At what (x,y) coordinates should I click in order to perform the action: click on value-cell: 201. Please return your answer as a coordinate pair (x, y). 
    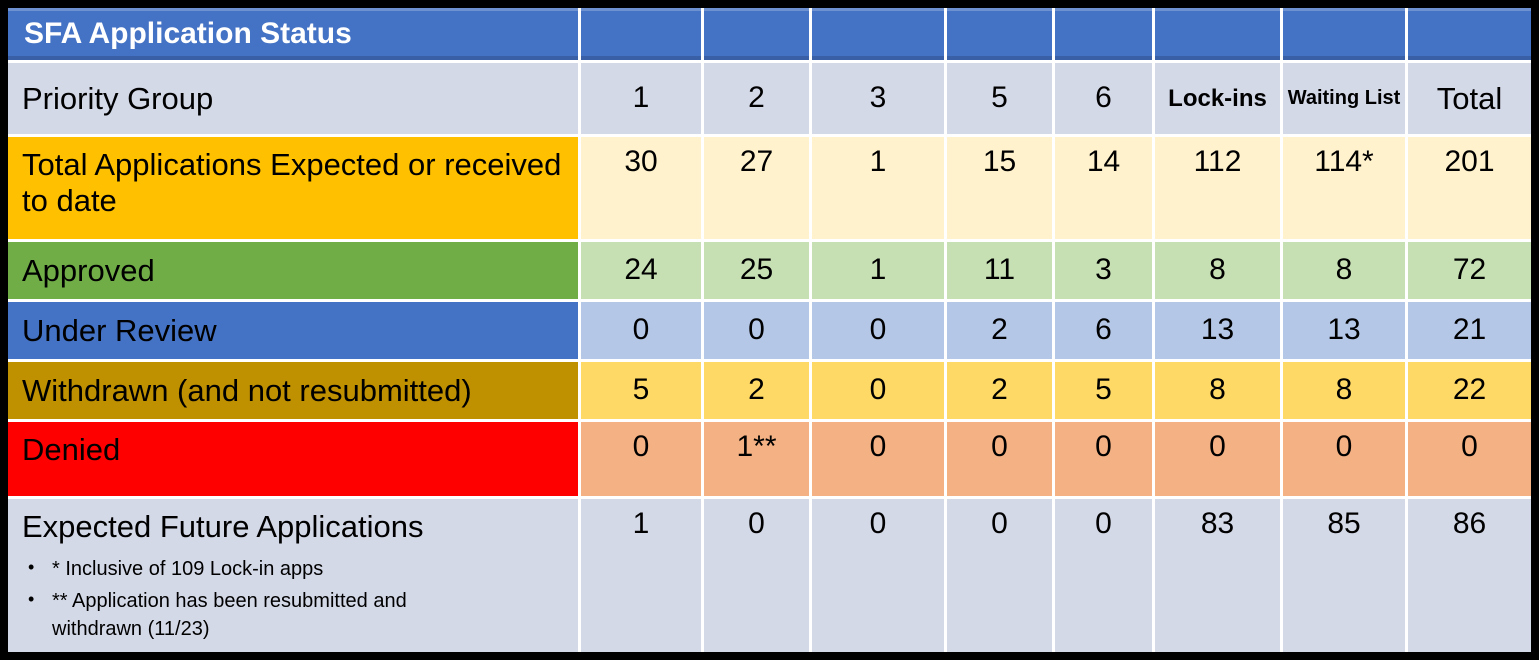
    Looking at the image, I should click on (1469, 188).